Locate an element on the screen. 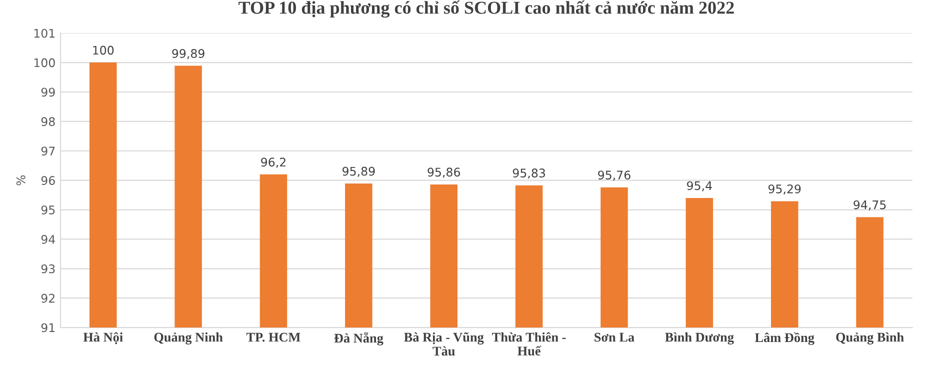 This screenshot has width=931, height=368. data-label: 99,89 is located at coordinates (188, 54).